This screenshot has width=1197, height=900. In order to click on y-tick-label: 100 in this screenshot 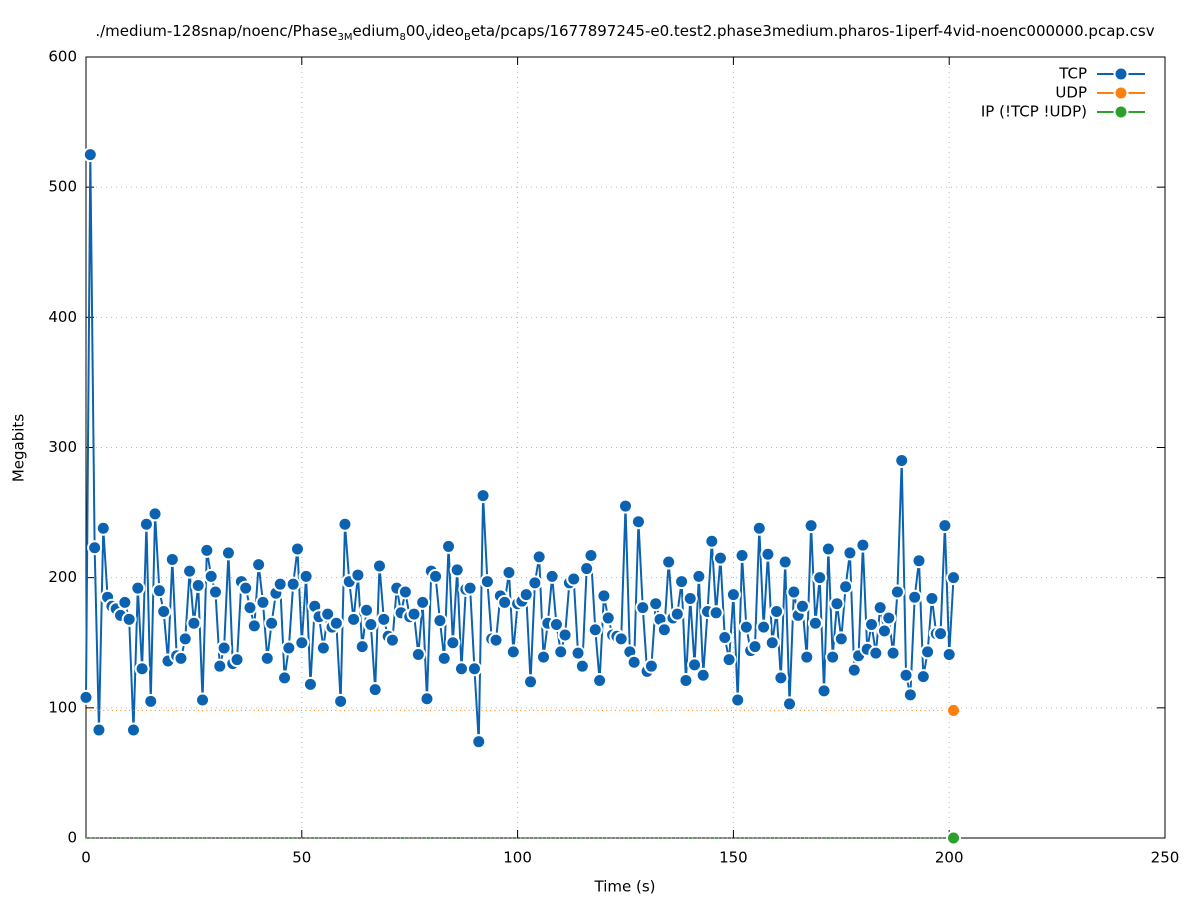, I will do `click(62, 707)`.